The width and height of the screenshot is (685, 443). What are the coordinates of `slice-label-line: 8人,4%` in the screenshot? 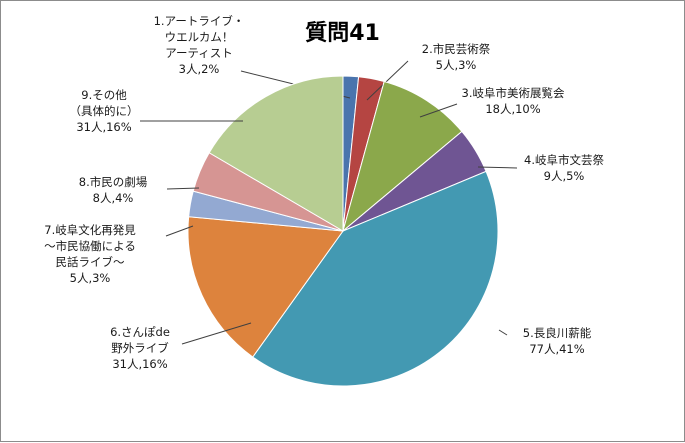 It's located at (113, 198).